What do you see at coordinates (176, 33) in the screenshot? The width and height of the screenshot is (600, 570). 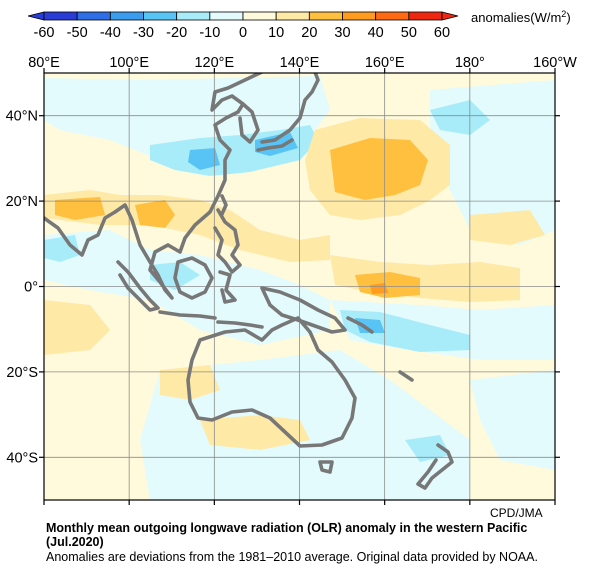 I see `colorbar-tick-label: -20` at bounding box center [176, 33].